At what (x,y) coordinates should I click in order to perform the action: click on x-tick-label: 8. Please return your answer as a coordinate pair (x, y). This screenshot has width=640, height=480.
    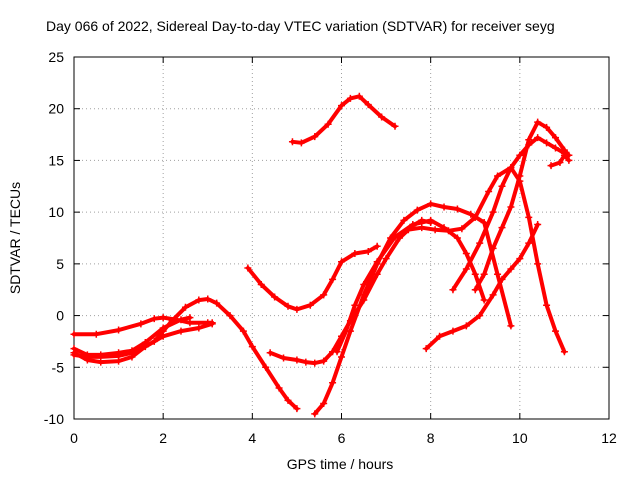
    Looking at the image, I should click on (431, 438).